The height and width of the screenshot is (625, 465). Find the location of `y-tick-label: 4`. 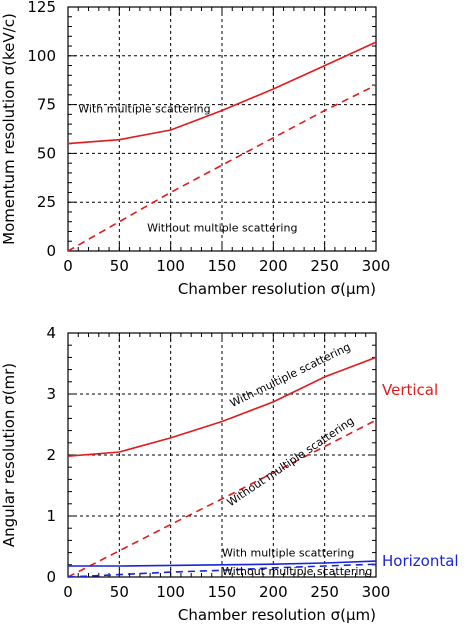

y-tick-label: 4 is located at coordinates (51, 333).